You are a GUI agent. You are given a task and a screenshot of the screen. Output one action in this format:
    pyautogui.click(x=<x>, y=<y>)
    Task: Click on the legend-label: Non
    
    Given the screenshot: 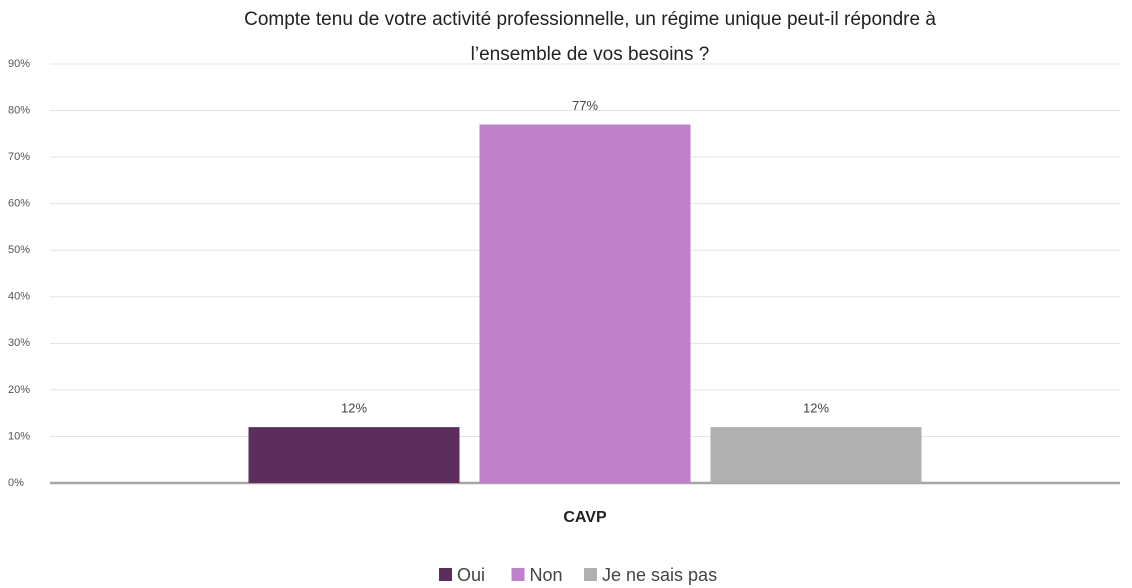 What is the action you would take?
    pyautogui.click(x=546, y=575)
    